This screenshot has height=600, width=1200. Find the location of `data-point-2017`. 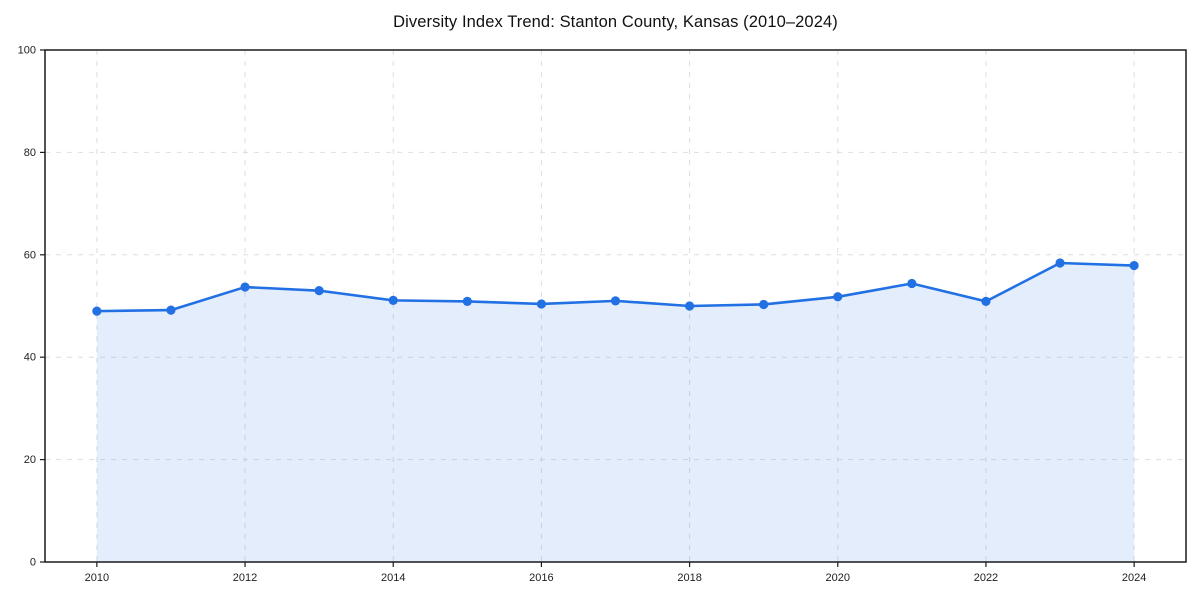

data-point-2017 is located at coordinates (615, 301).